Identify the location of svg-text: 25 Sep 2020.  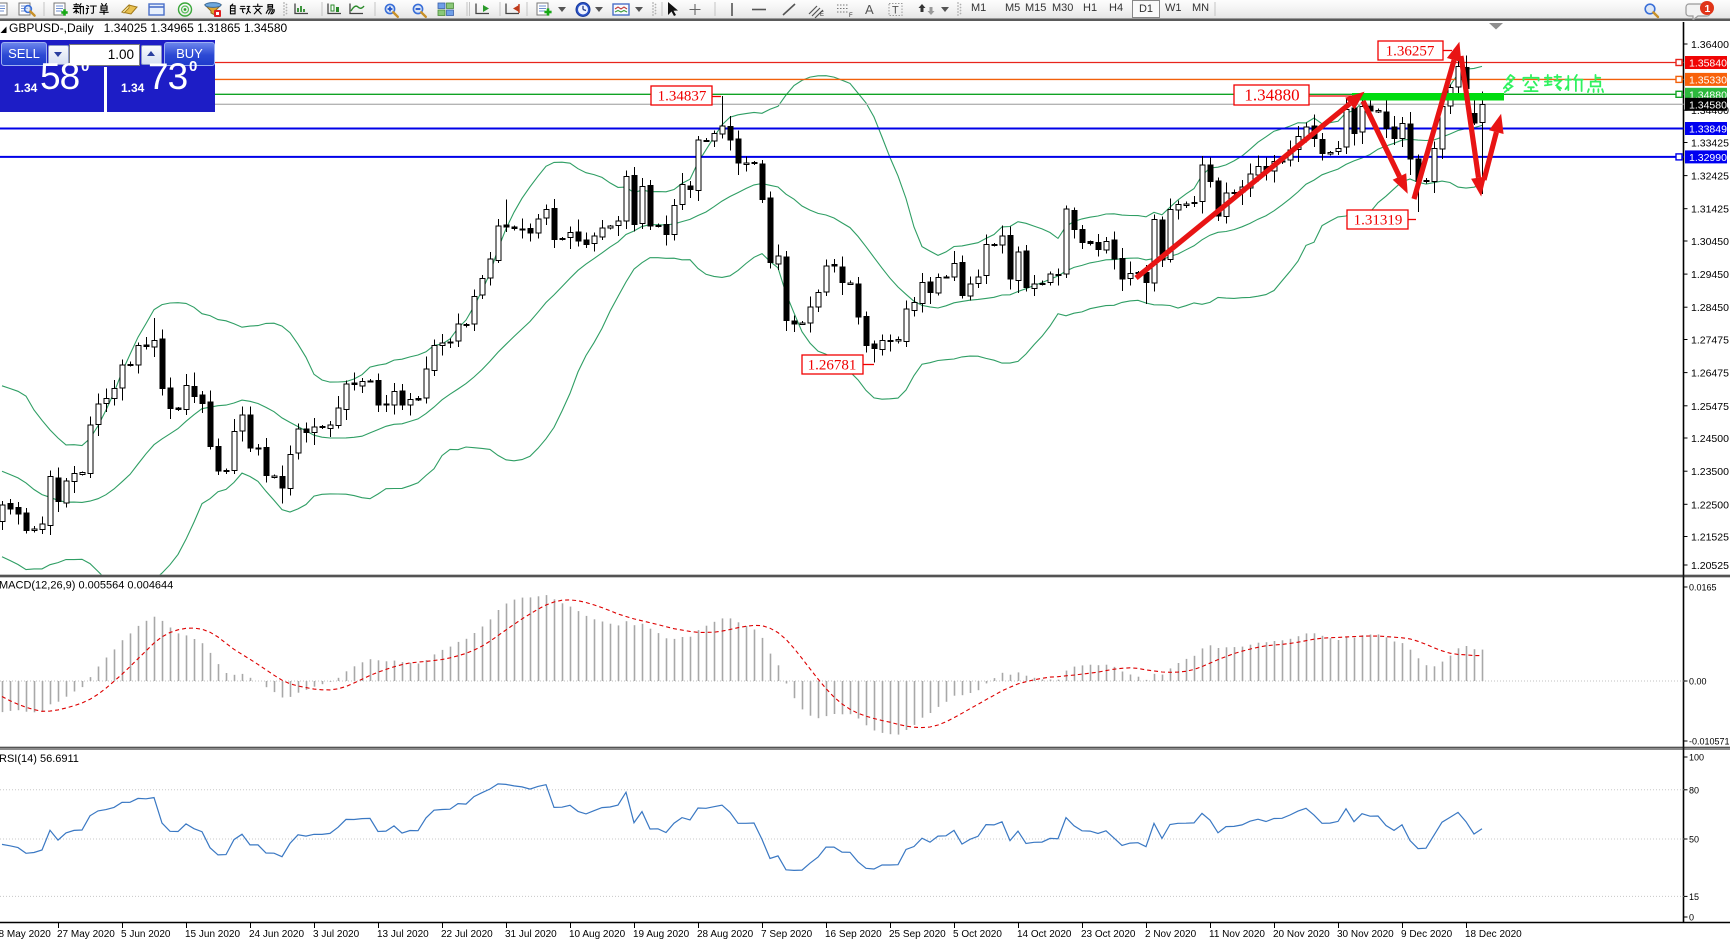
(917, 934).